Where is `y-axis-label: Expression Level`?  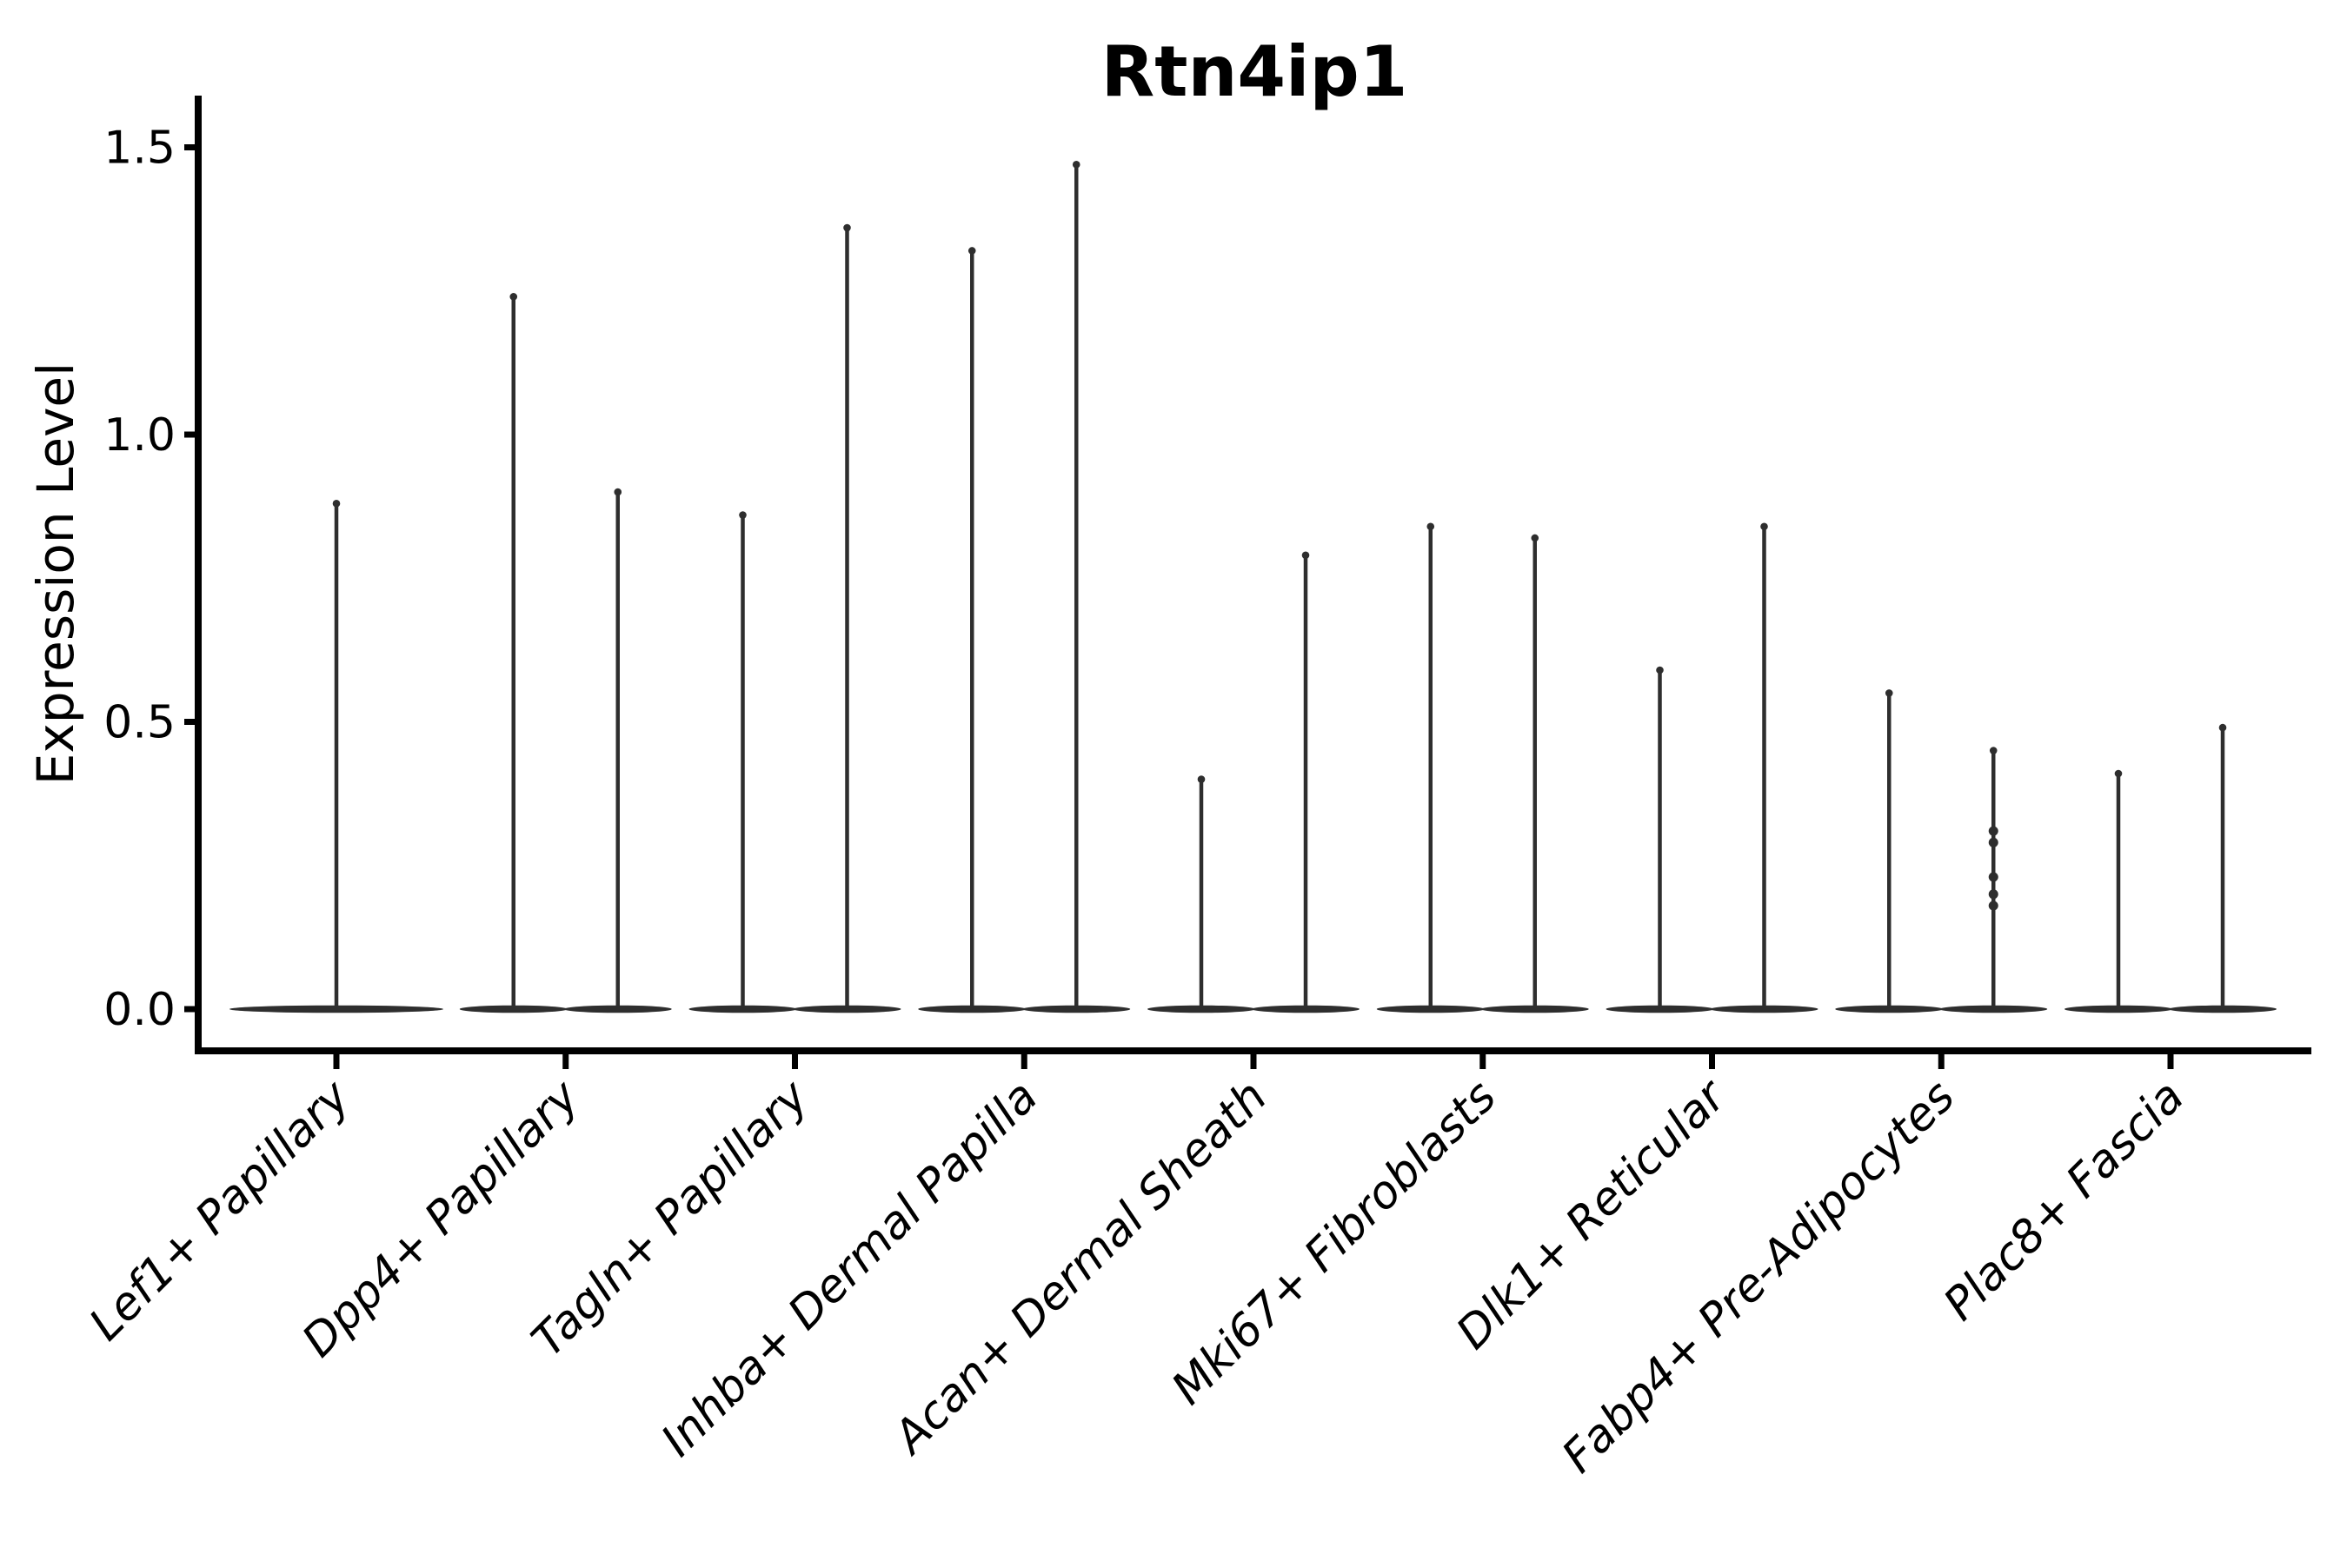 y-axis-label: Expression Level is located at coordinates (56, 573).